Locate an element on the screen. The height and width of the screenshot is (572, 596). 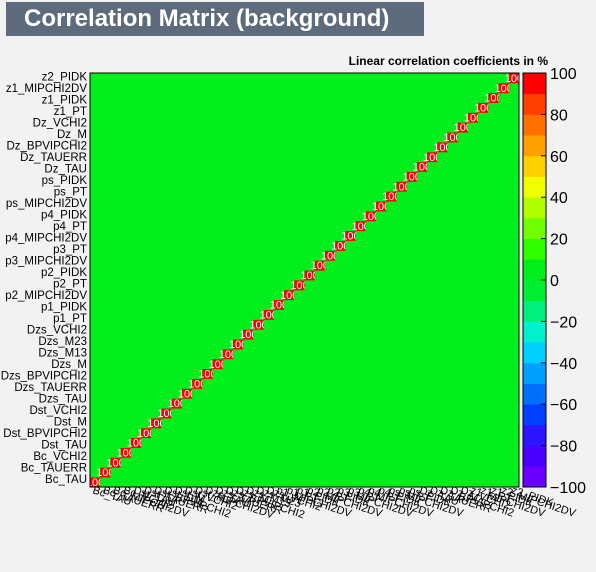
chart-title: Correlation Matrix (background) is located at coordinates (215, 19).